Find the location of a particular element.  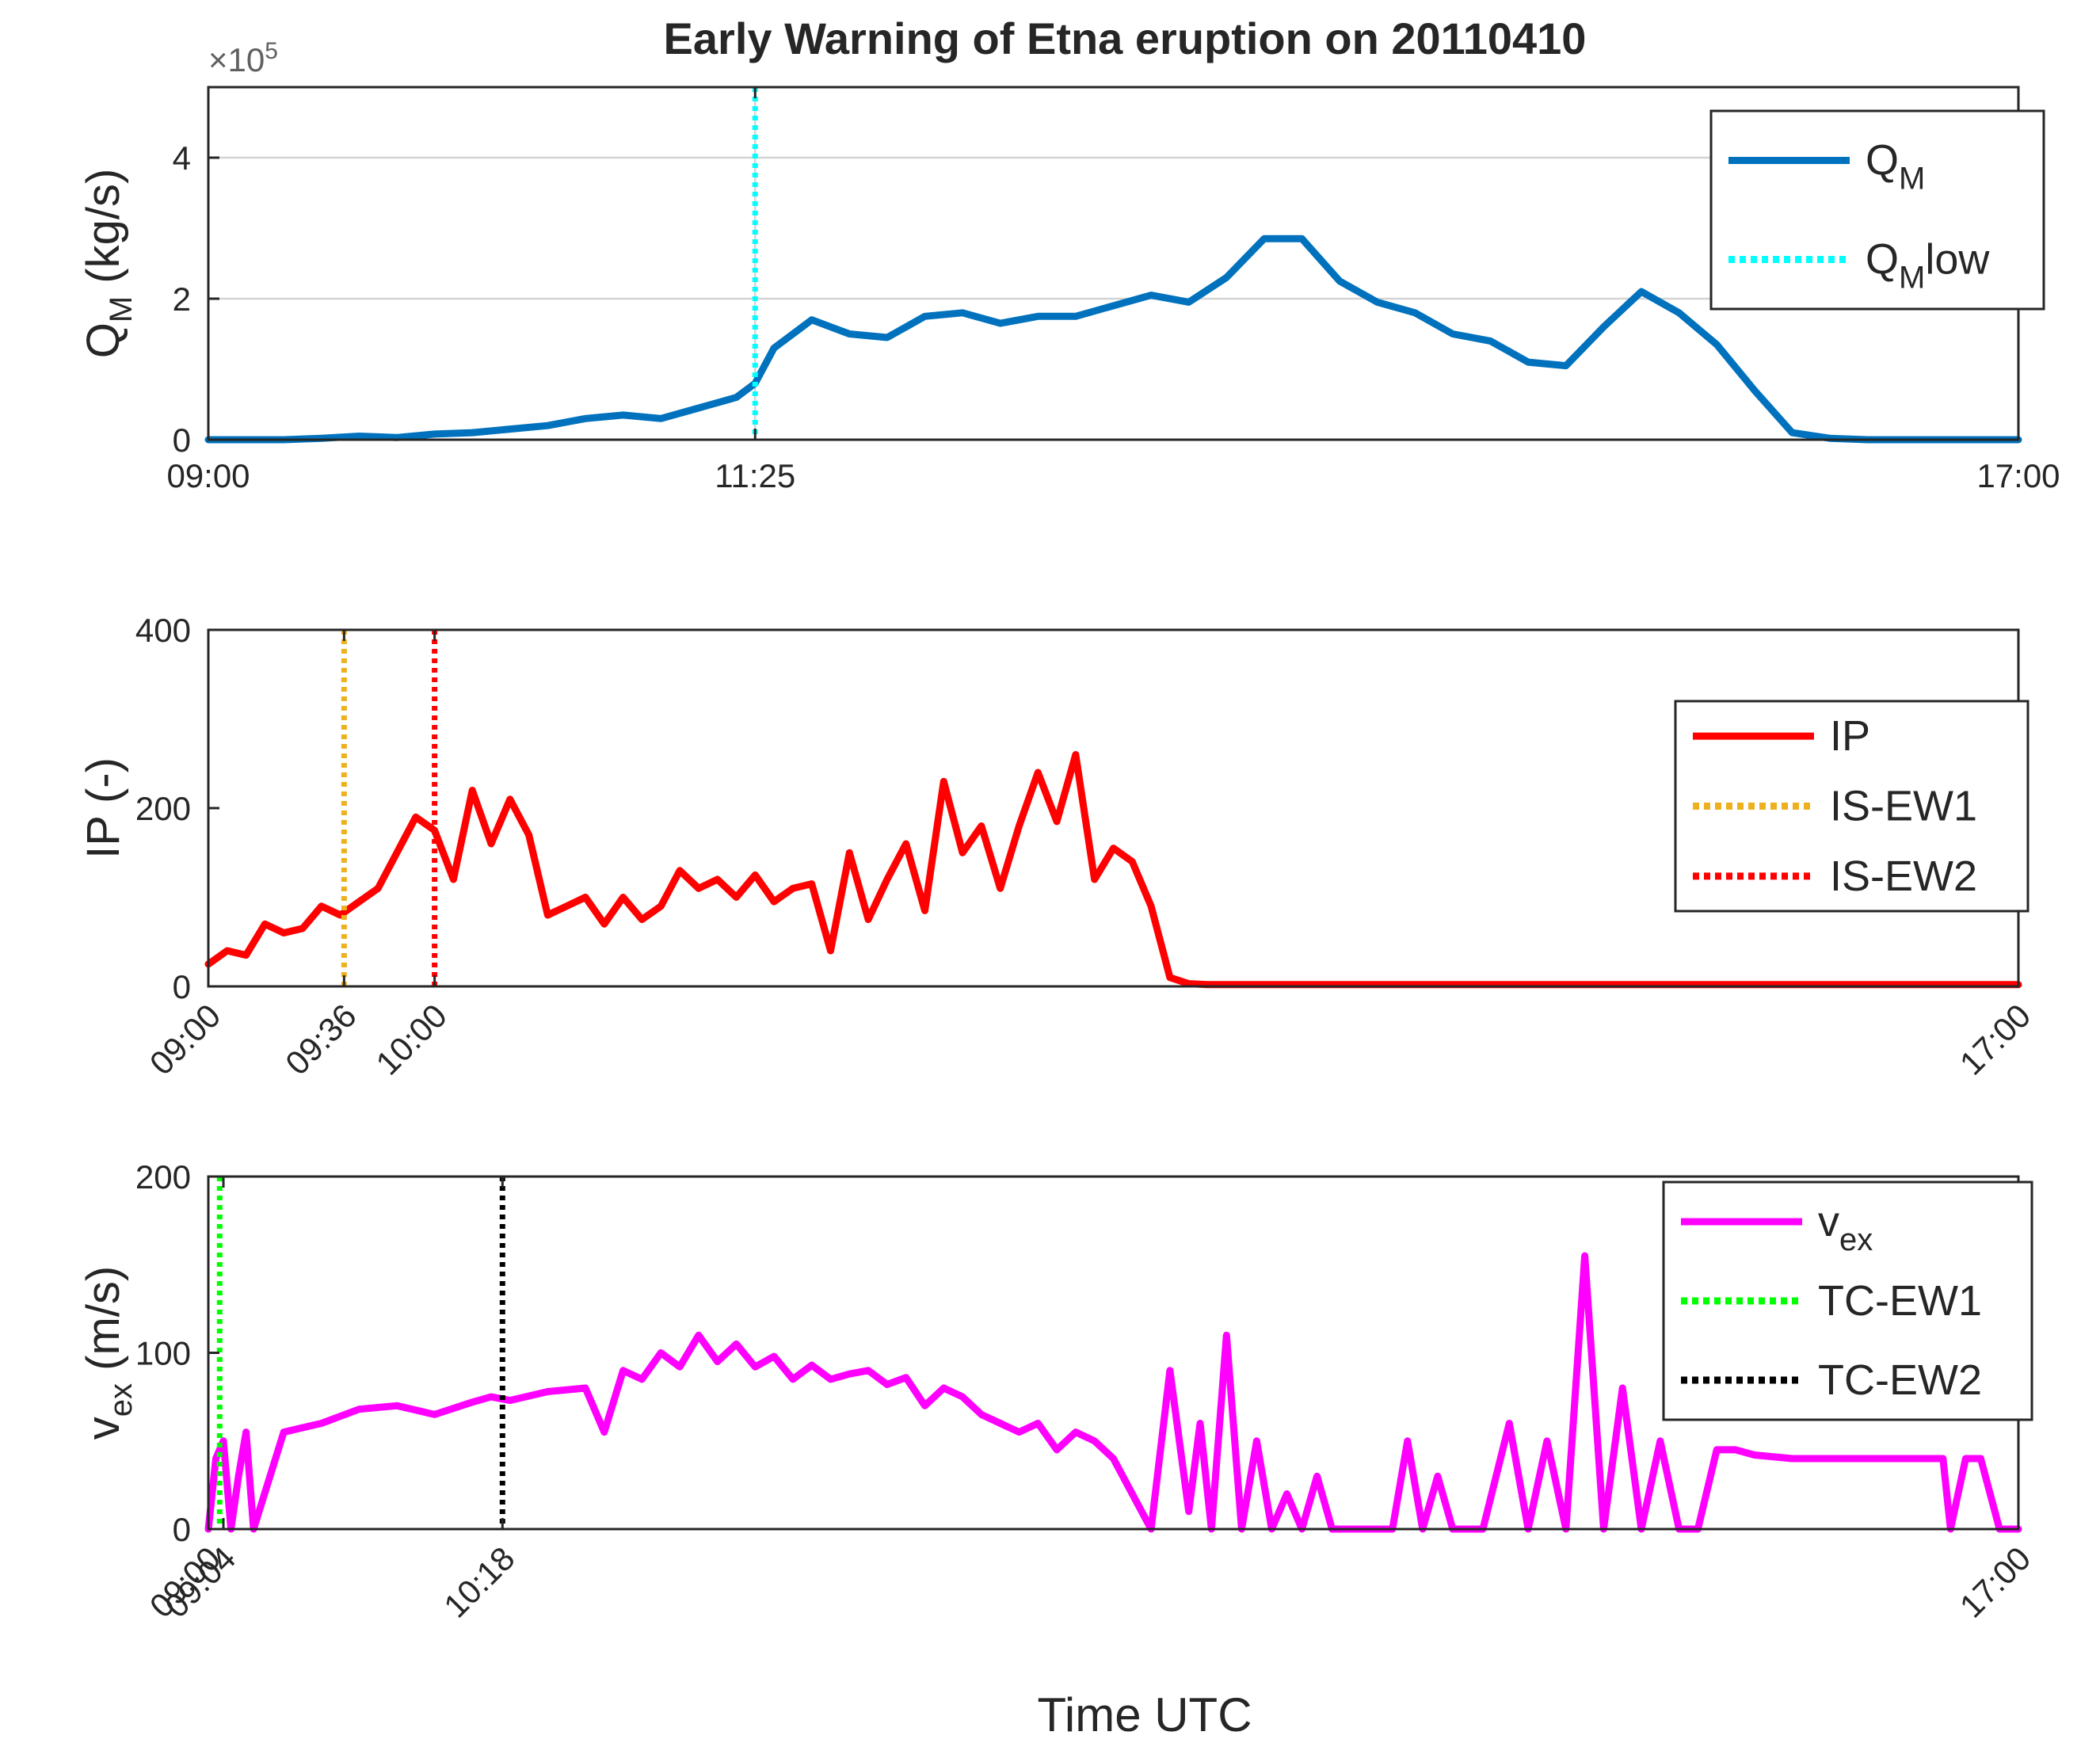

legend-label: QM is located at coordinates (1895, 166).